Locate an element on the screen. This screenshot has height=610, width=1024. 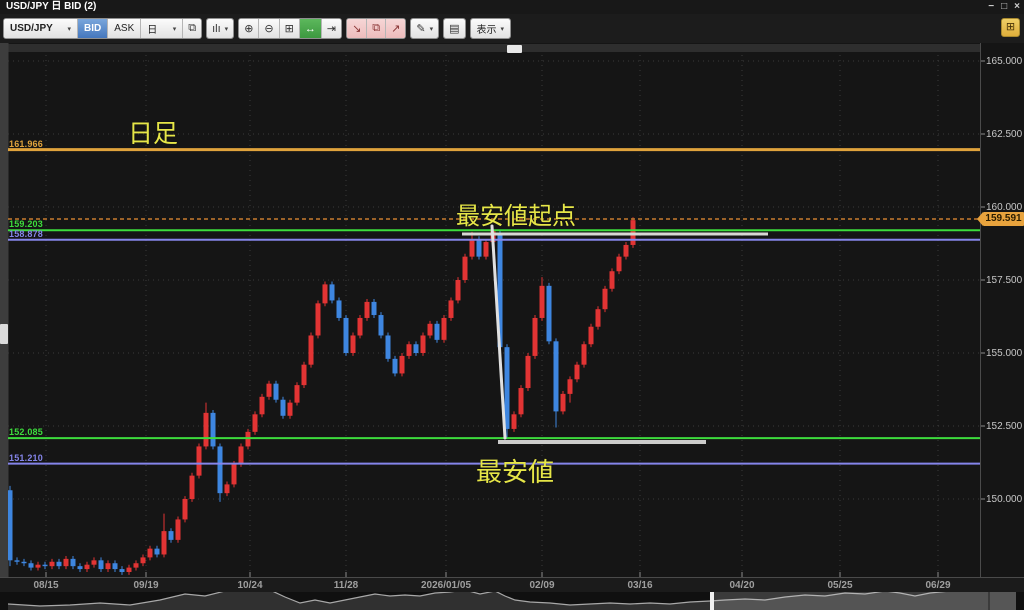
toolbar: USD/JPY ▾ BID ASK 日 ▾ ⧉ ılı ▾ ⊕ ⊖ ⊞ ↔ ⇥ is located at coordinates (512, 28).